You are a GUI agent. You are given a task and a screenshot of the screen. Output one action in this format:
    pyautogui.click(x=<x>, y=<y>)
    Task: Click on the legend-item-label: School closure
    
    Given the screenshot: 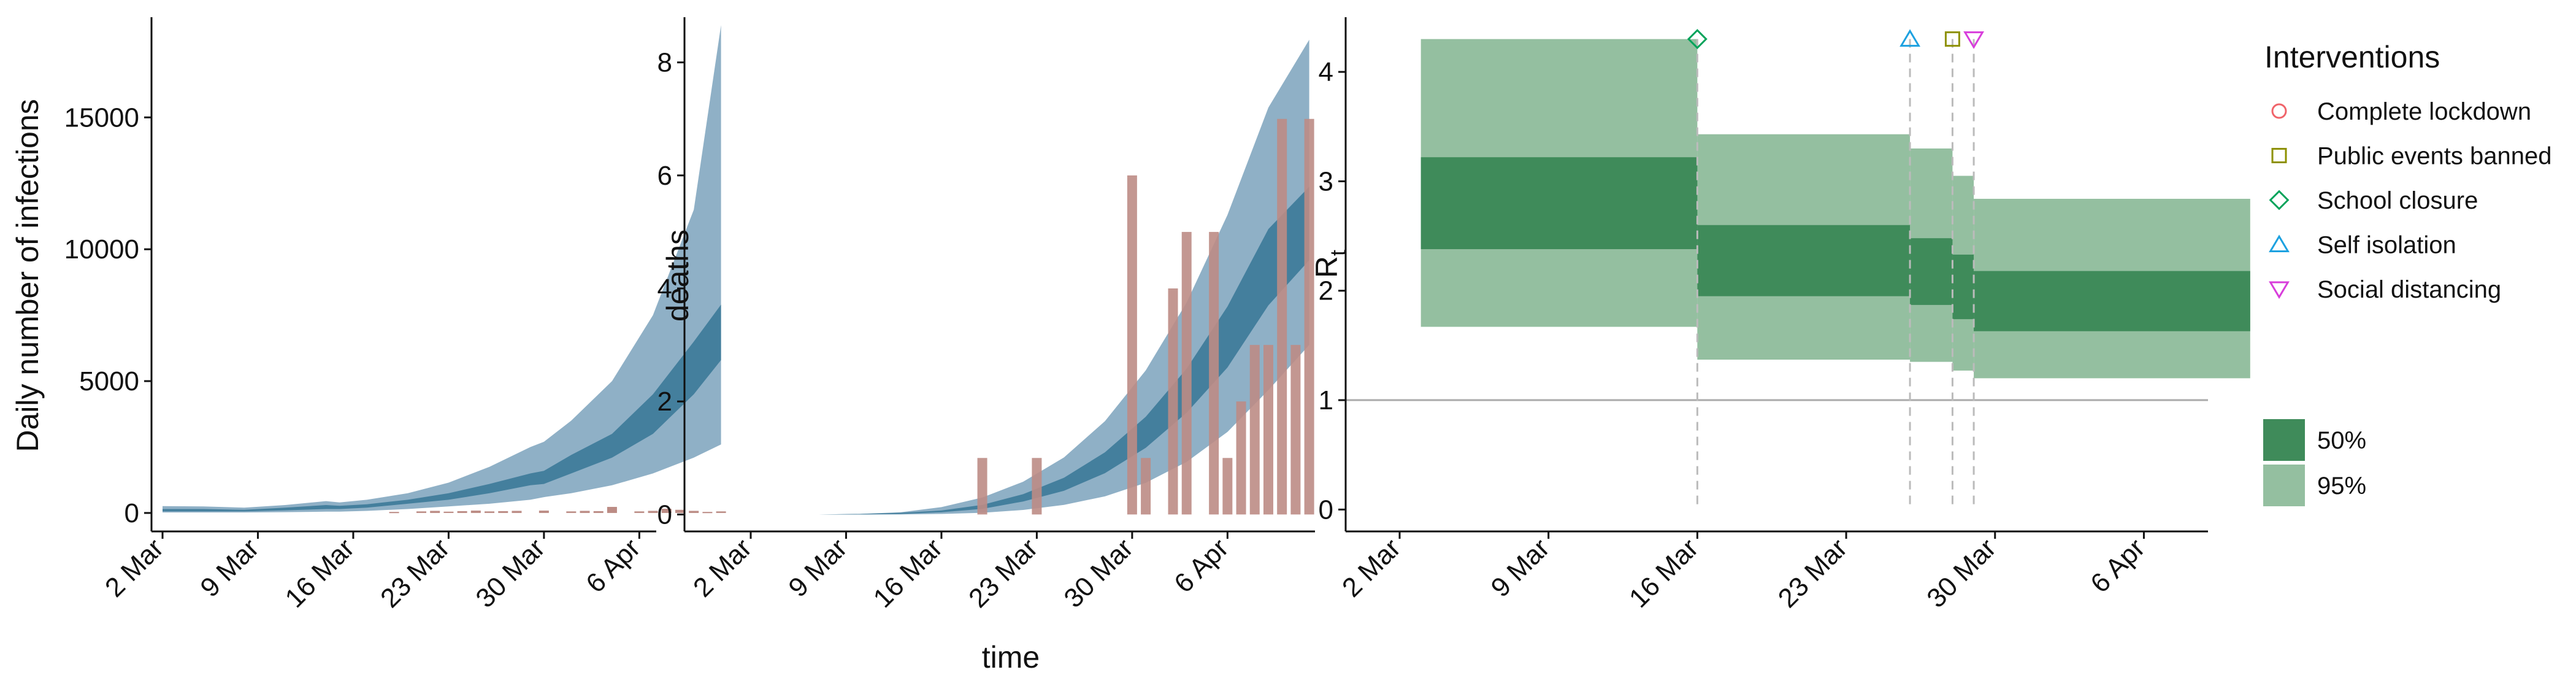 What is the action you would take?
    pyautogui.click(x=2397, y=200)
    